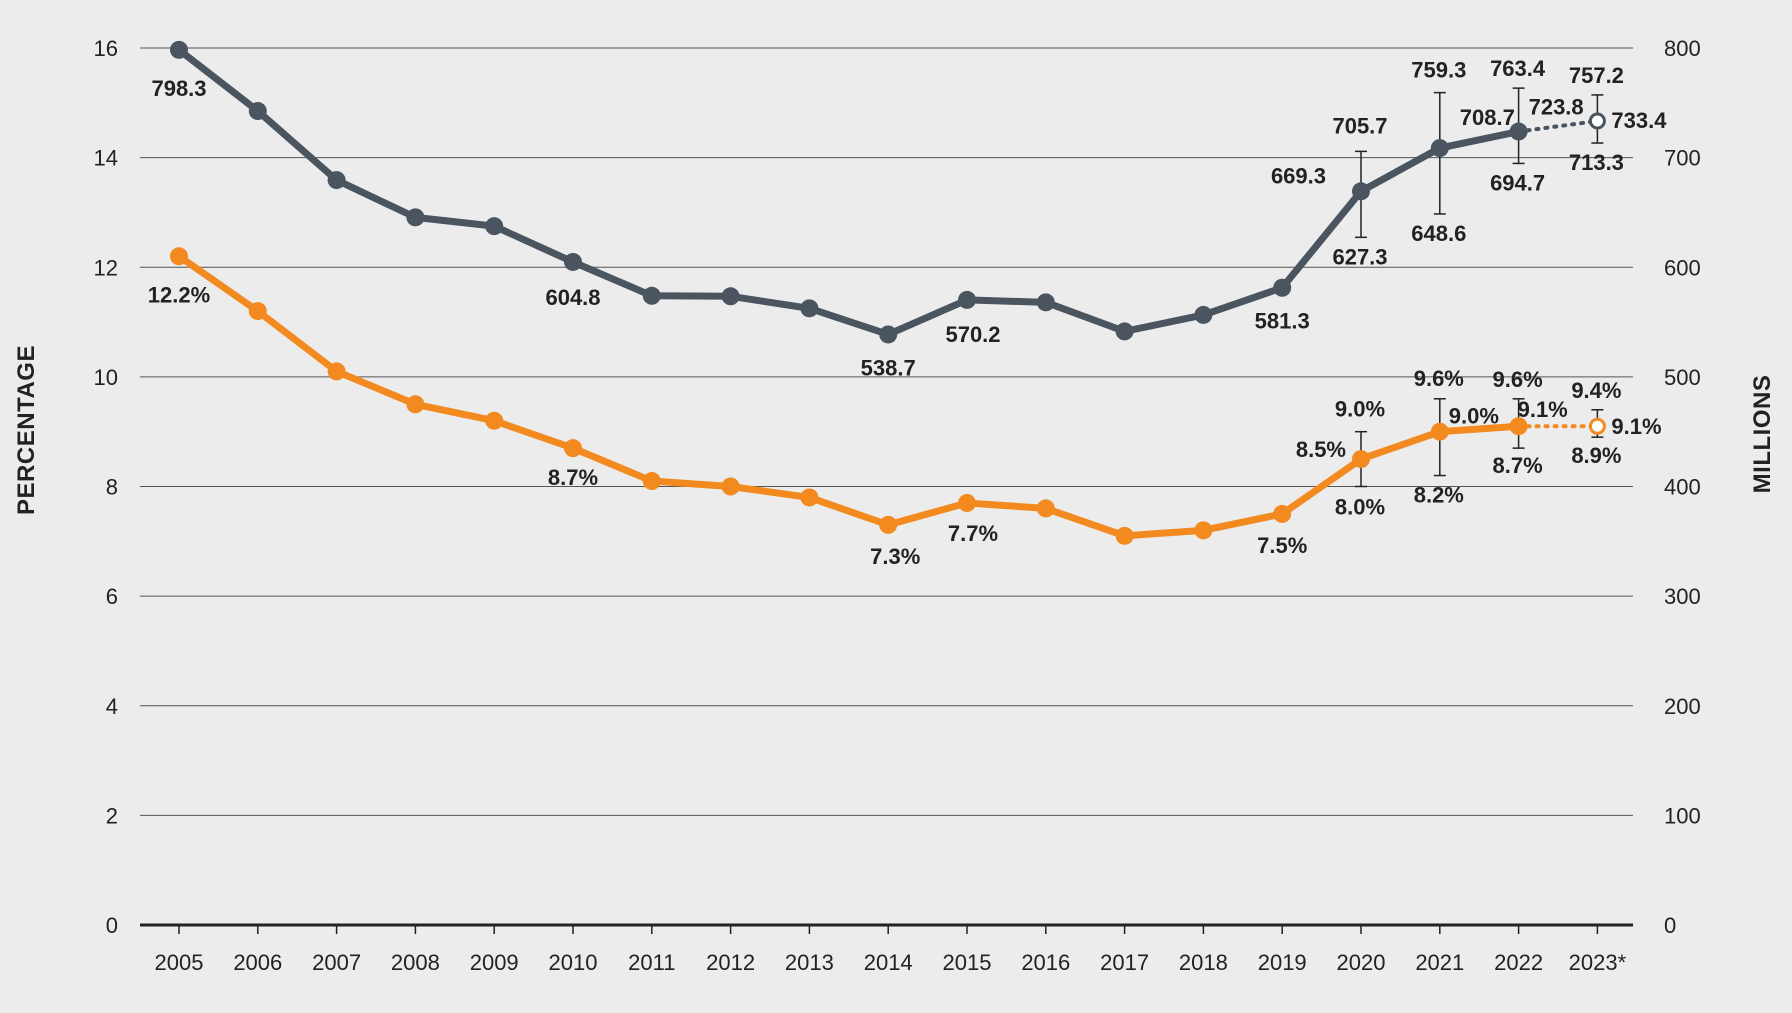 The height and width of the screenshot is (1013, 1792). I want to click on data-label: 9.0%, so click(1474, 416).